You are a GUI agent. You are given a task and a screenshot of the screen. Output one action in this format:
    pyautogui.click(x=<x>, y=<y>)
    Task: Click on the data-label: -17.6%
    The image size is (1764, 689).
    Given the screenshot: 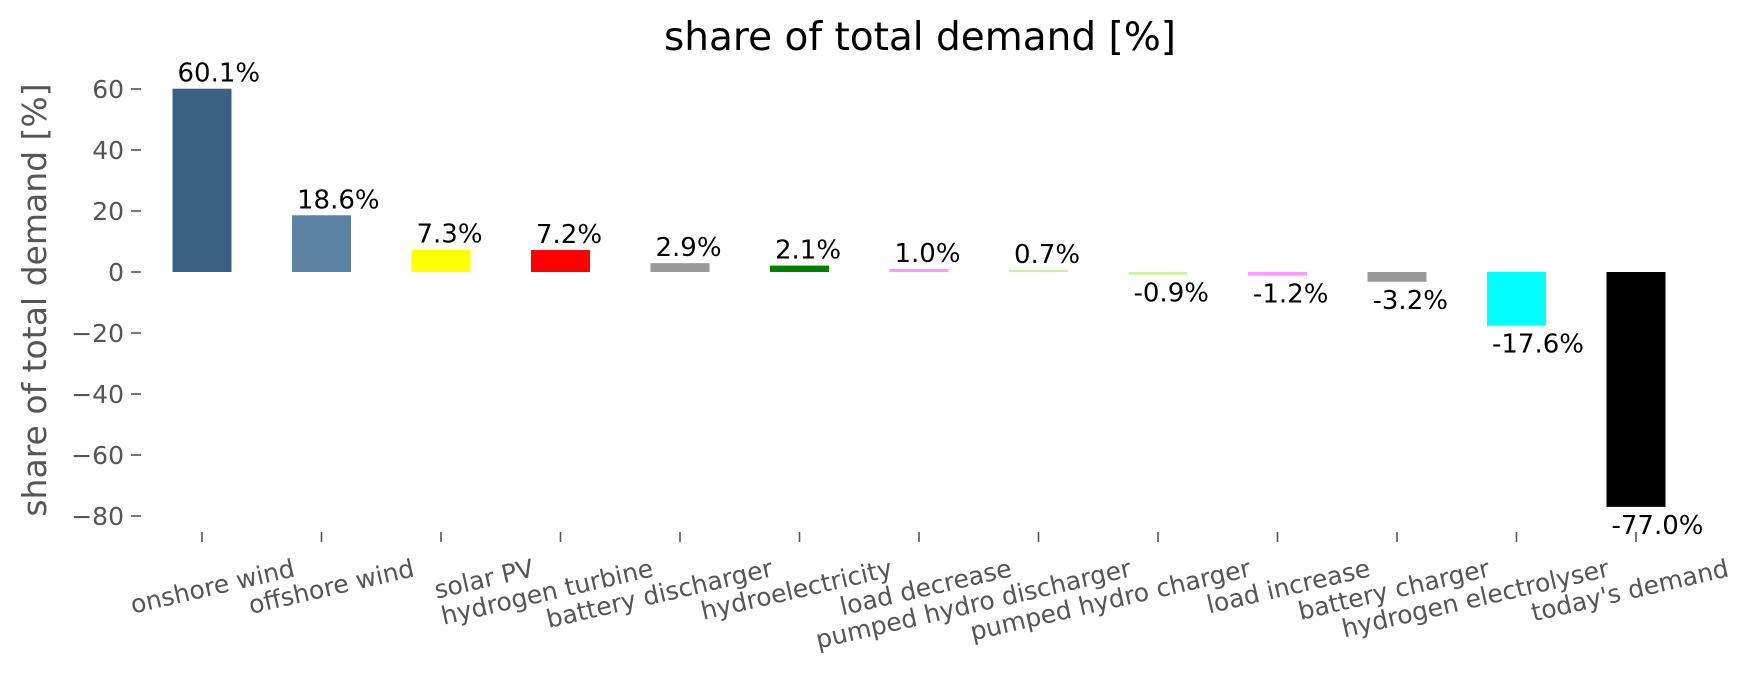 What is the action you would take?
    pyautogui.click(x=1538, y=345)
    